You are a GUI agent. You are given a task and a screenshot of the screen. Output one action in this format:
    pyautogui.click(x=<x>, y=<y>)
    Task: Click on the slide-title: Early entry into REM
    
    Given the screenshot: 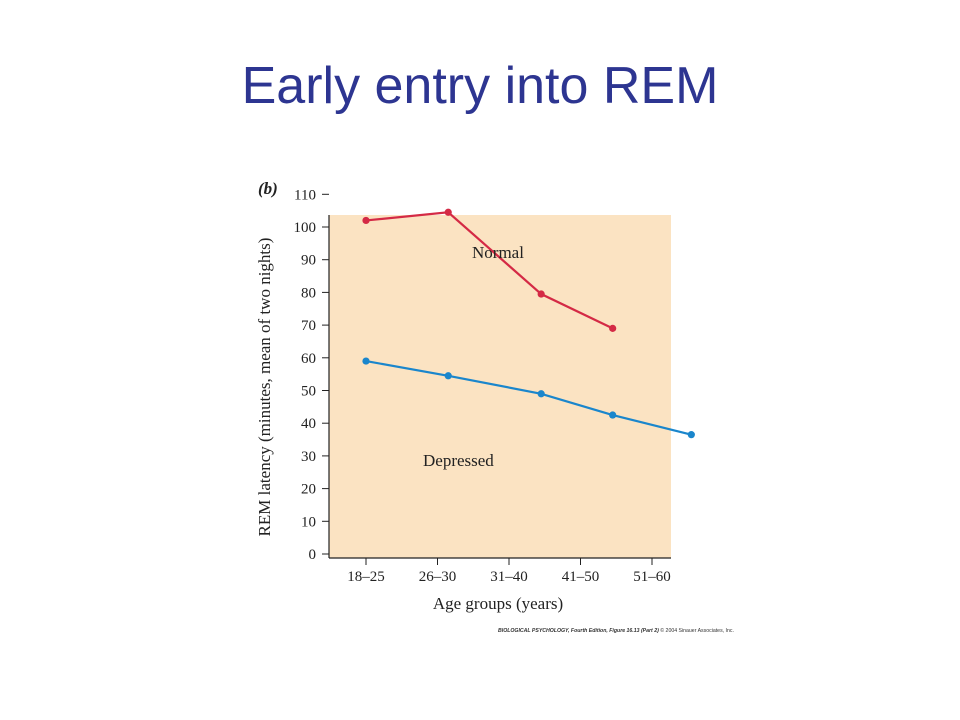 What is the action you would take?
    pyautogui.click(x=480, y=86)
    